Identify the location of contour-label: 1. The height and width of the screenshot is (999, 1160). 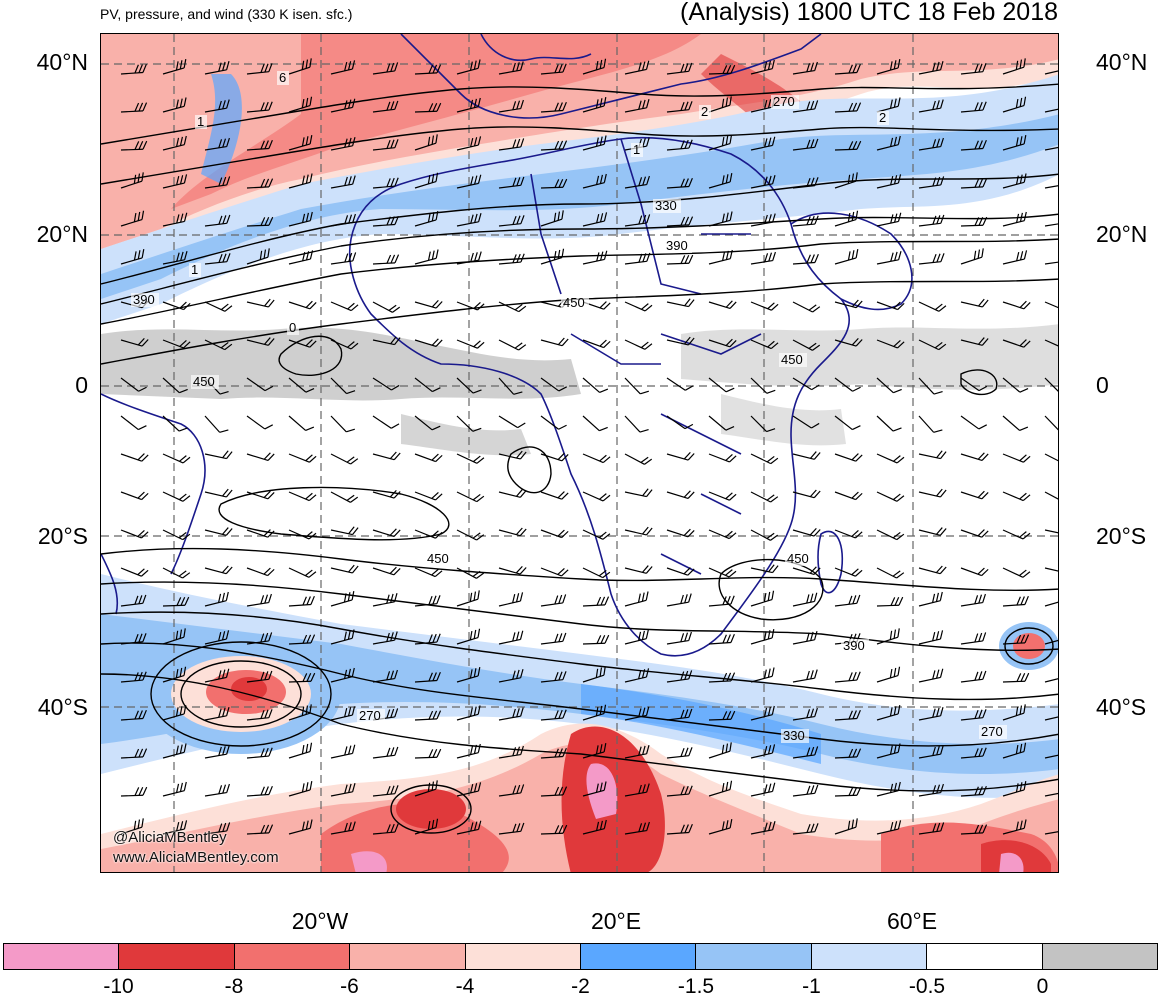
(194, 269).